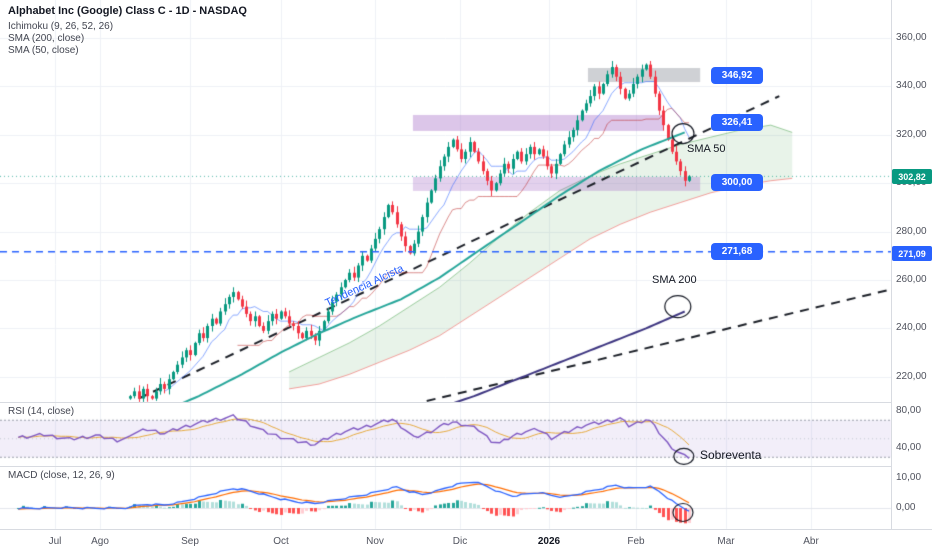 Image resolution: width=932 pixels, height=550 pixels. Describe the element at coordinates (460, 541) in the screenshot. I see `time-tick-label: Dic` at that location.